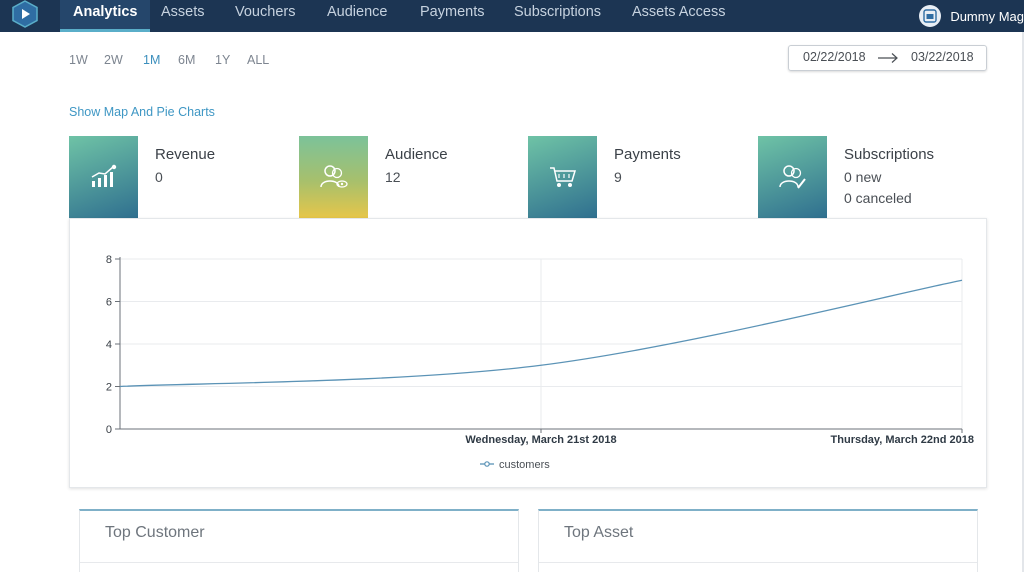  I want to click on range-1m-button: 1M, so click(152, 60).